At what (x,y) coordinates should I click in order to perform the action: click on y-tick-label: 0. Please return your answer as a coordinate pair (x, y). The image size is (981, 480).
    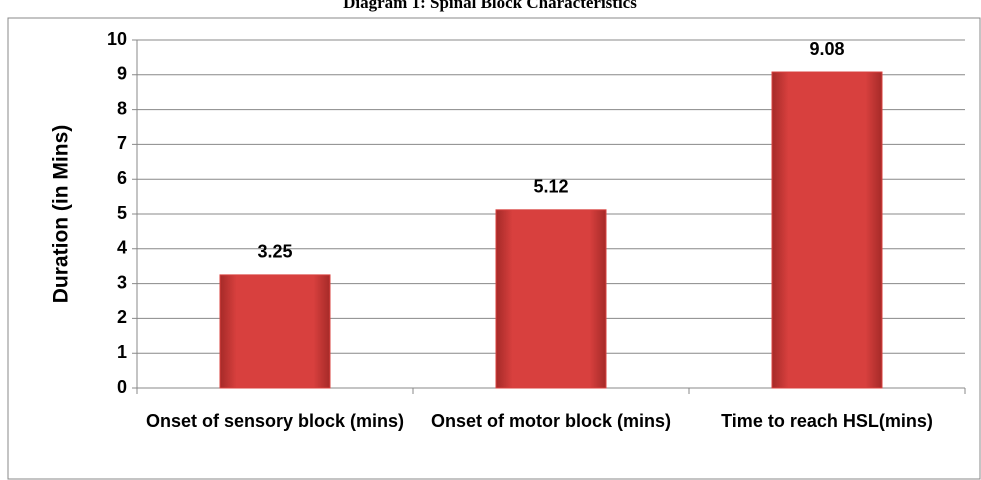
    Looking at the image, I should click on (122, 387).